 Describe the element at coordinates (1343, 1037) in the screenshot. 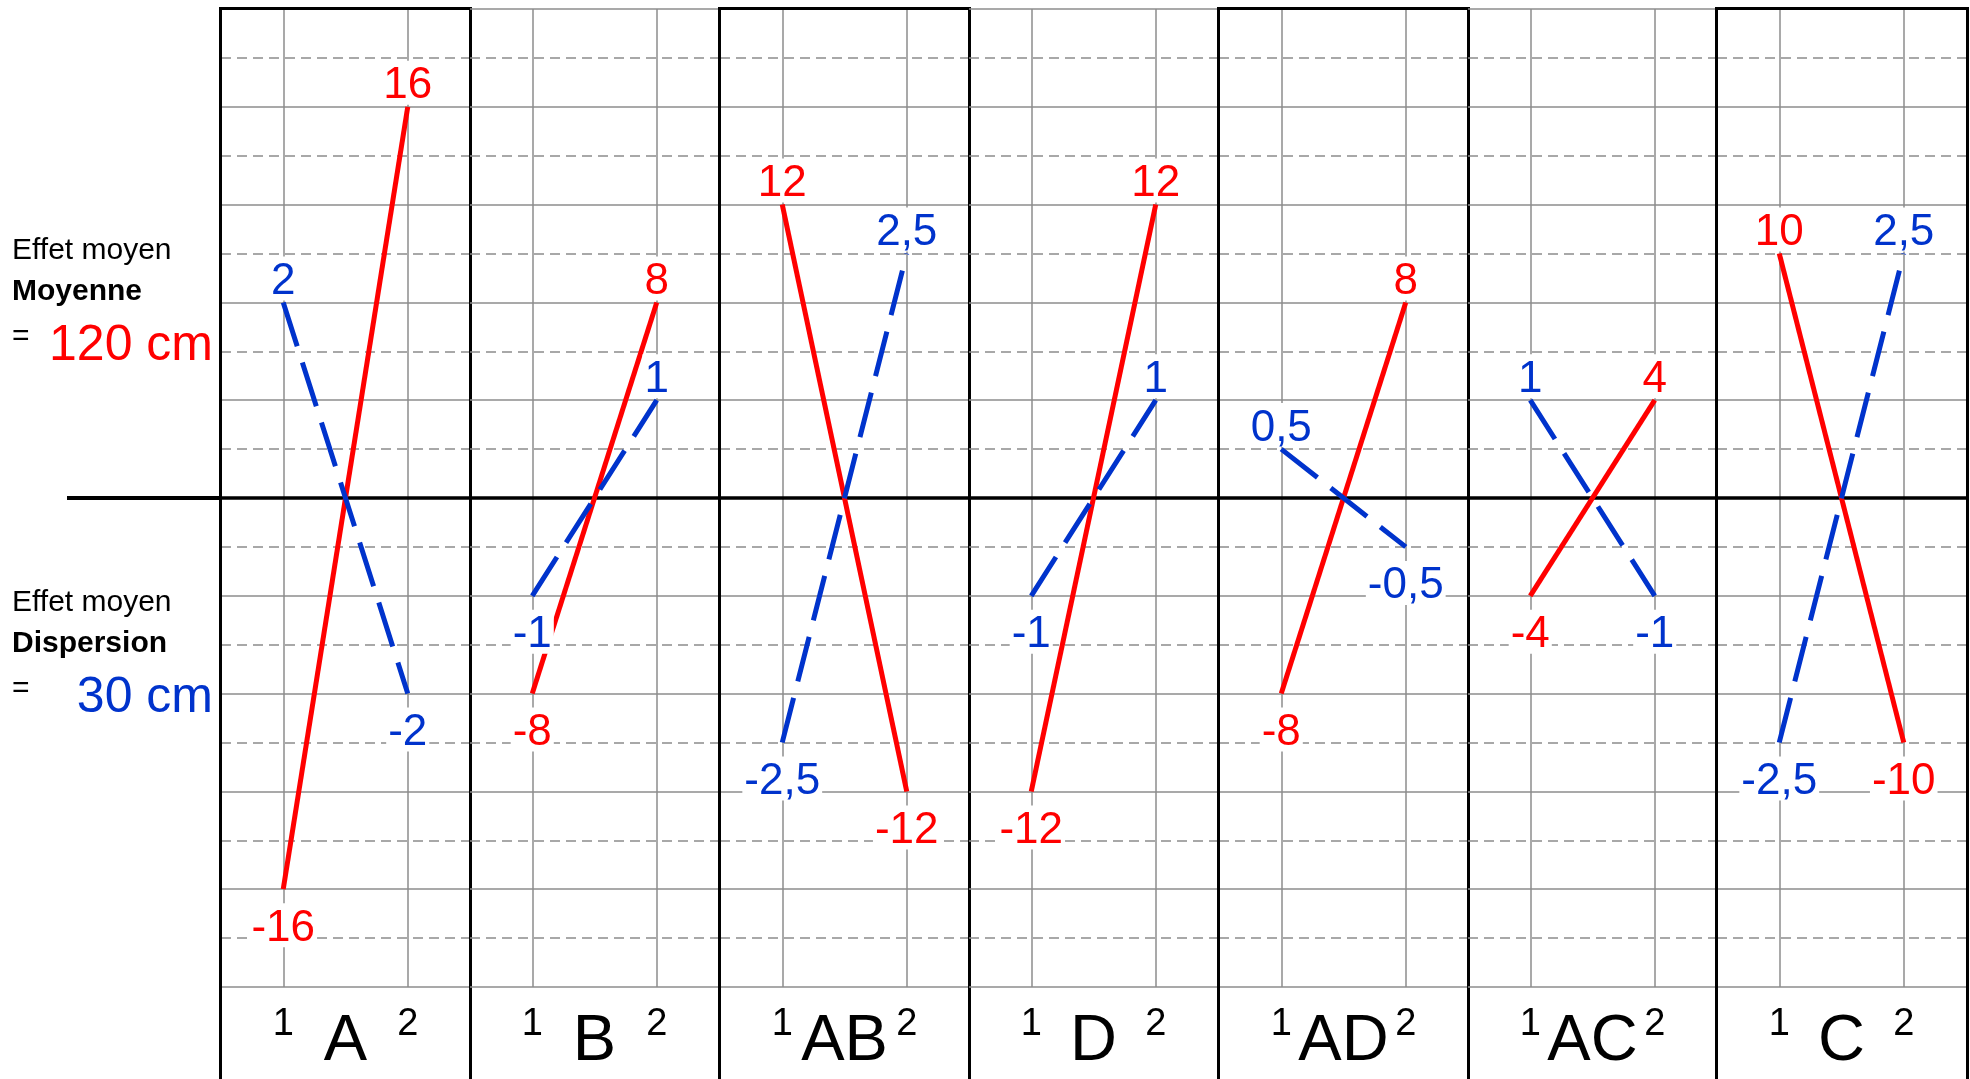

I see `x-axis-title: AD` at that location.